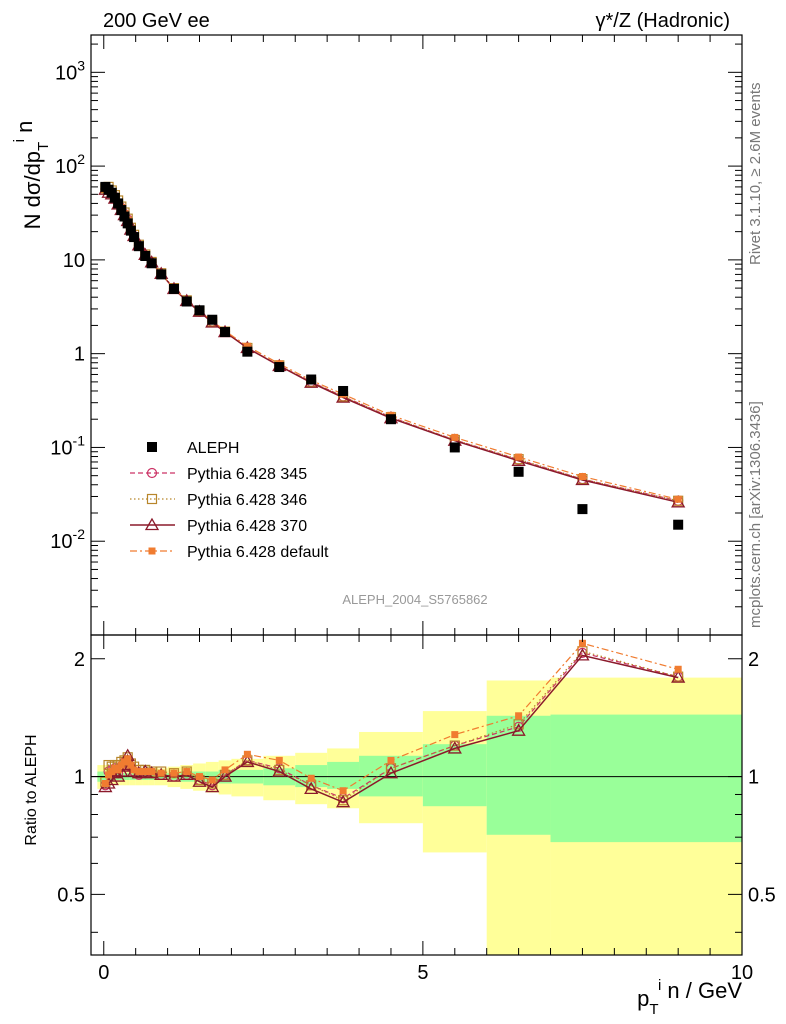 This screenshot has height=1024, width=786. I want to click on main-y-tick-label: 1, so click(79, 355).